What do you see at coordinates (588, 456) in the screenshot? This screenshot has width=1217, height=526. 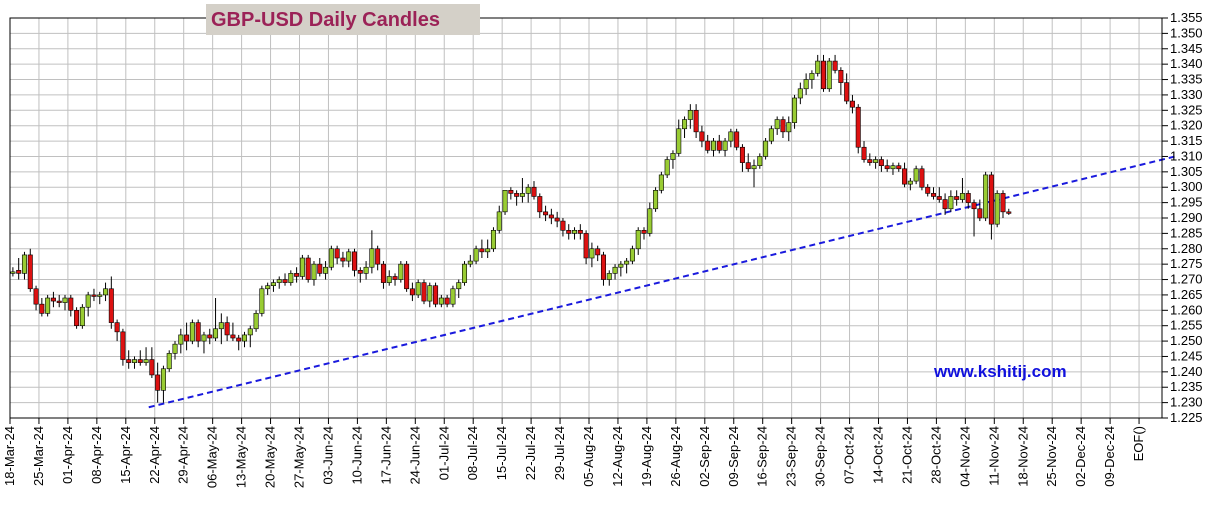 I see `x-tick-label: 05-Aug-24` at bounding box center [588, 456].